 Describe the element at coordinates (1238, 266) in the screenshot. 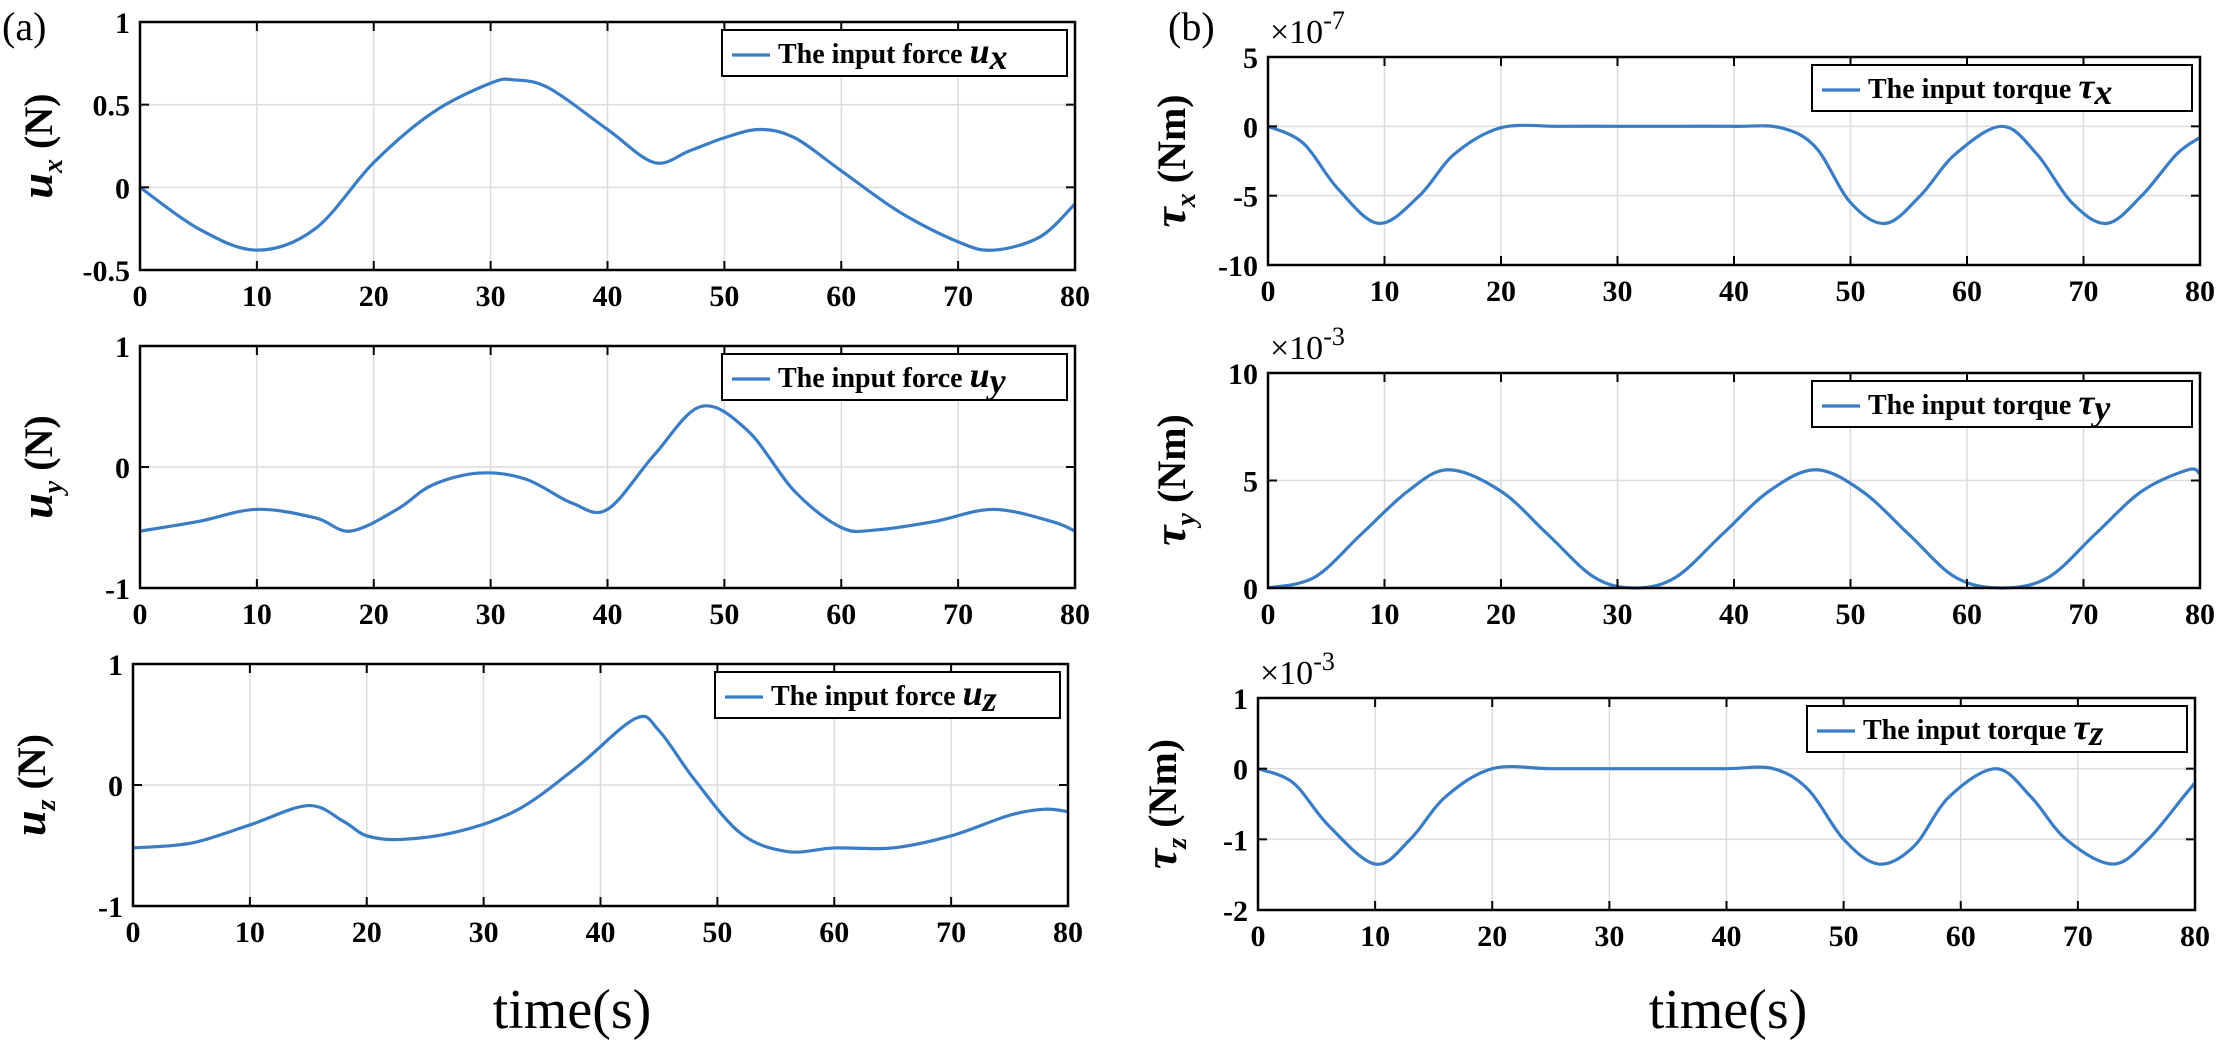

I see `y-tick-label: -10` at that location.